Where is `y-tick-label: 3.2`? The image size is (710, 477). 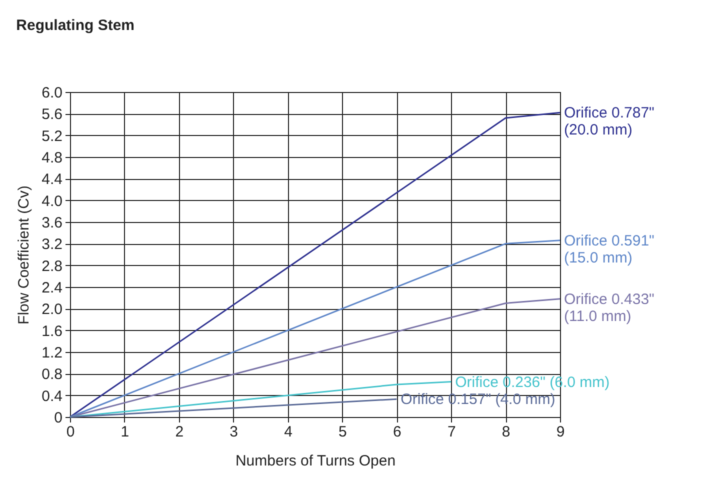
y-tick-label: 3.2 is located at coordinates (52, 245).